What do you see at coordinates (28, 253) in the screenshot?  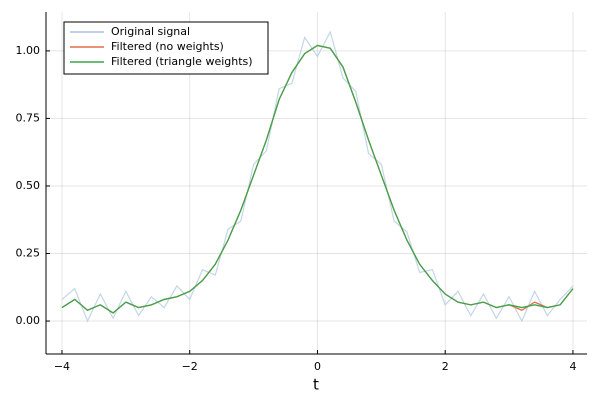 I see `y-tick-label: 0.25` at bounding box center [28, 253].